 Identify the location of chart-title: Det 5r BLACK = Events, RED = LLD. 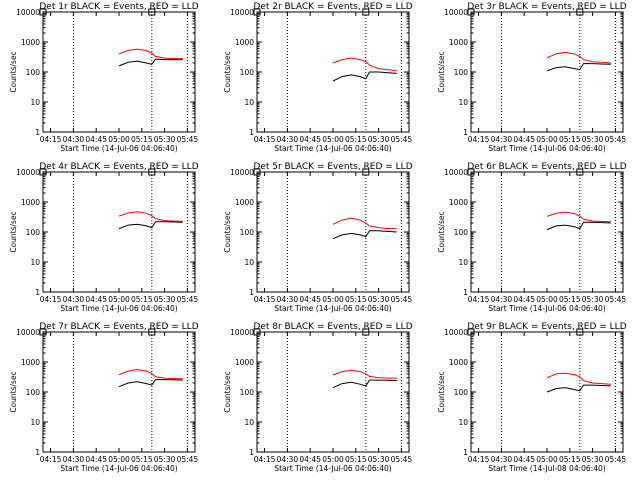
(332, 167).